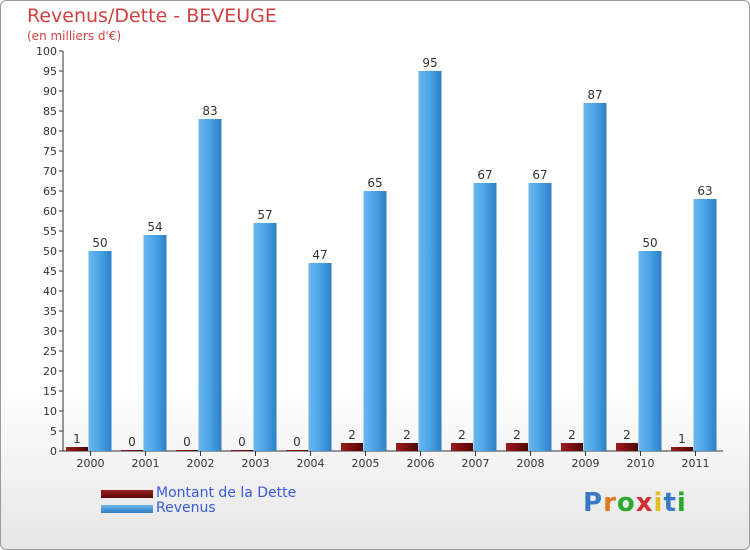 The height and width of the screenshot is (550, 750). Describe the element at coordinates (374, 183) in the screenshot. I see `data-label-revenus: 65` at that location.